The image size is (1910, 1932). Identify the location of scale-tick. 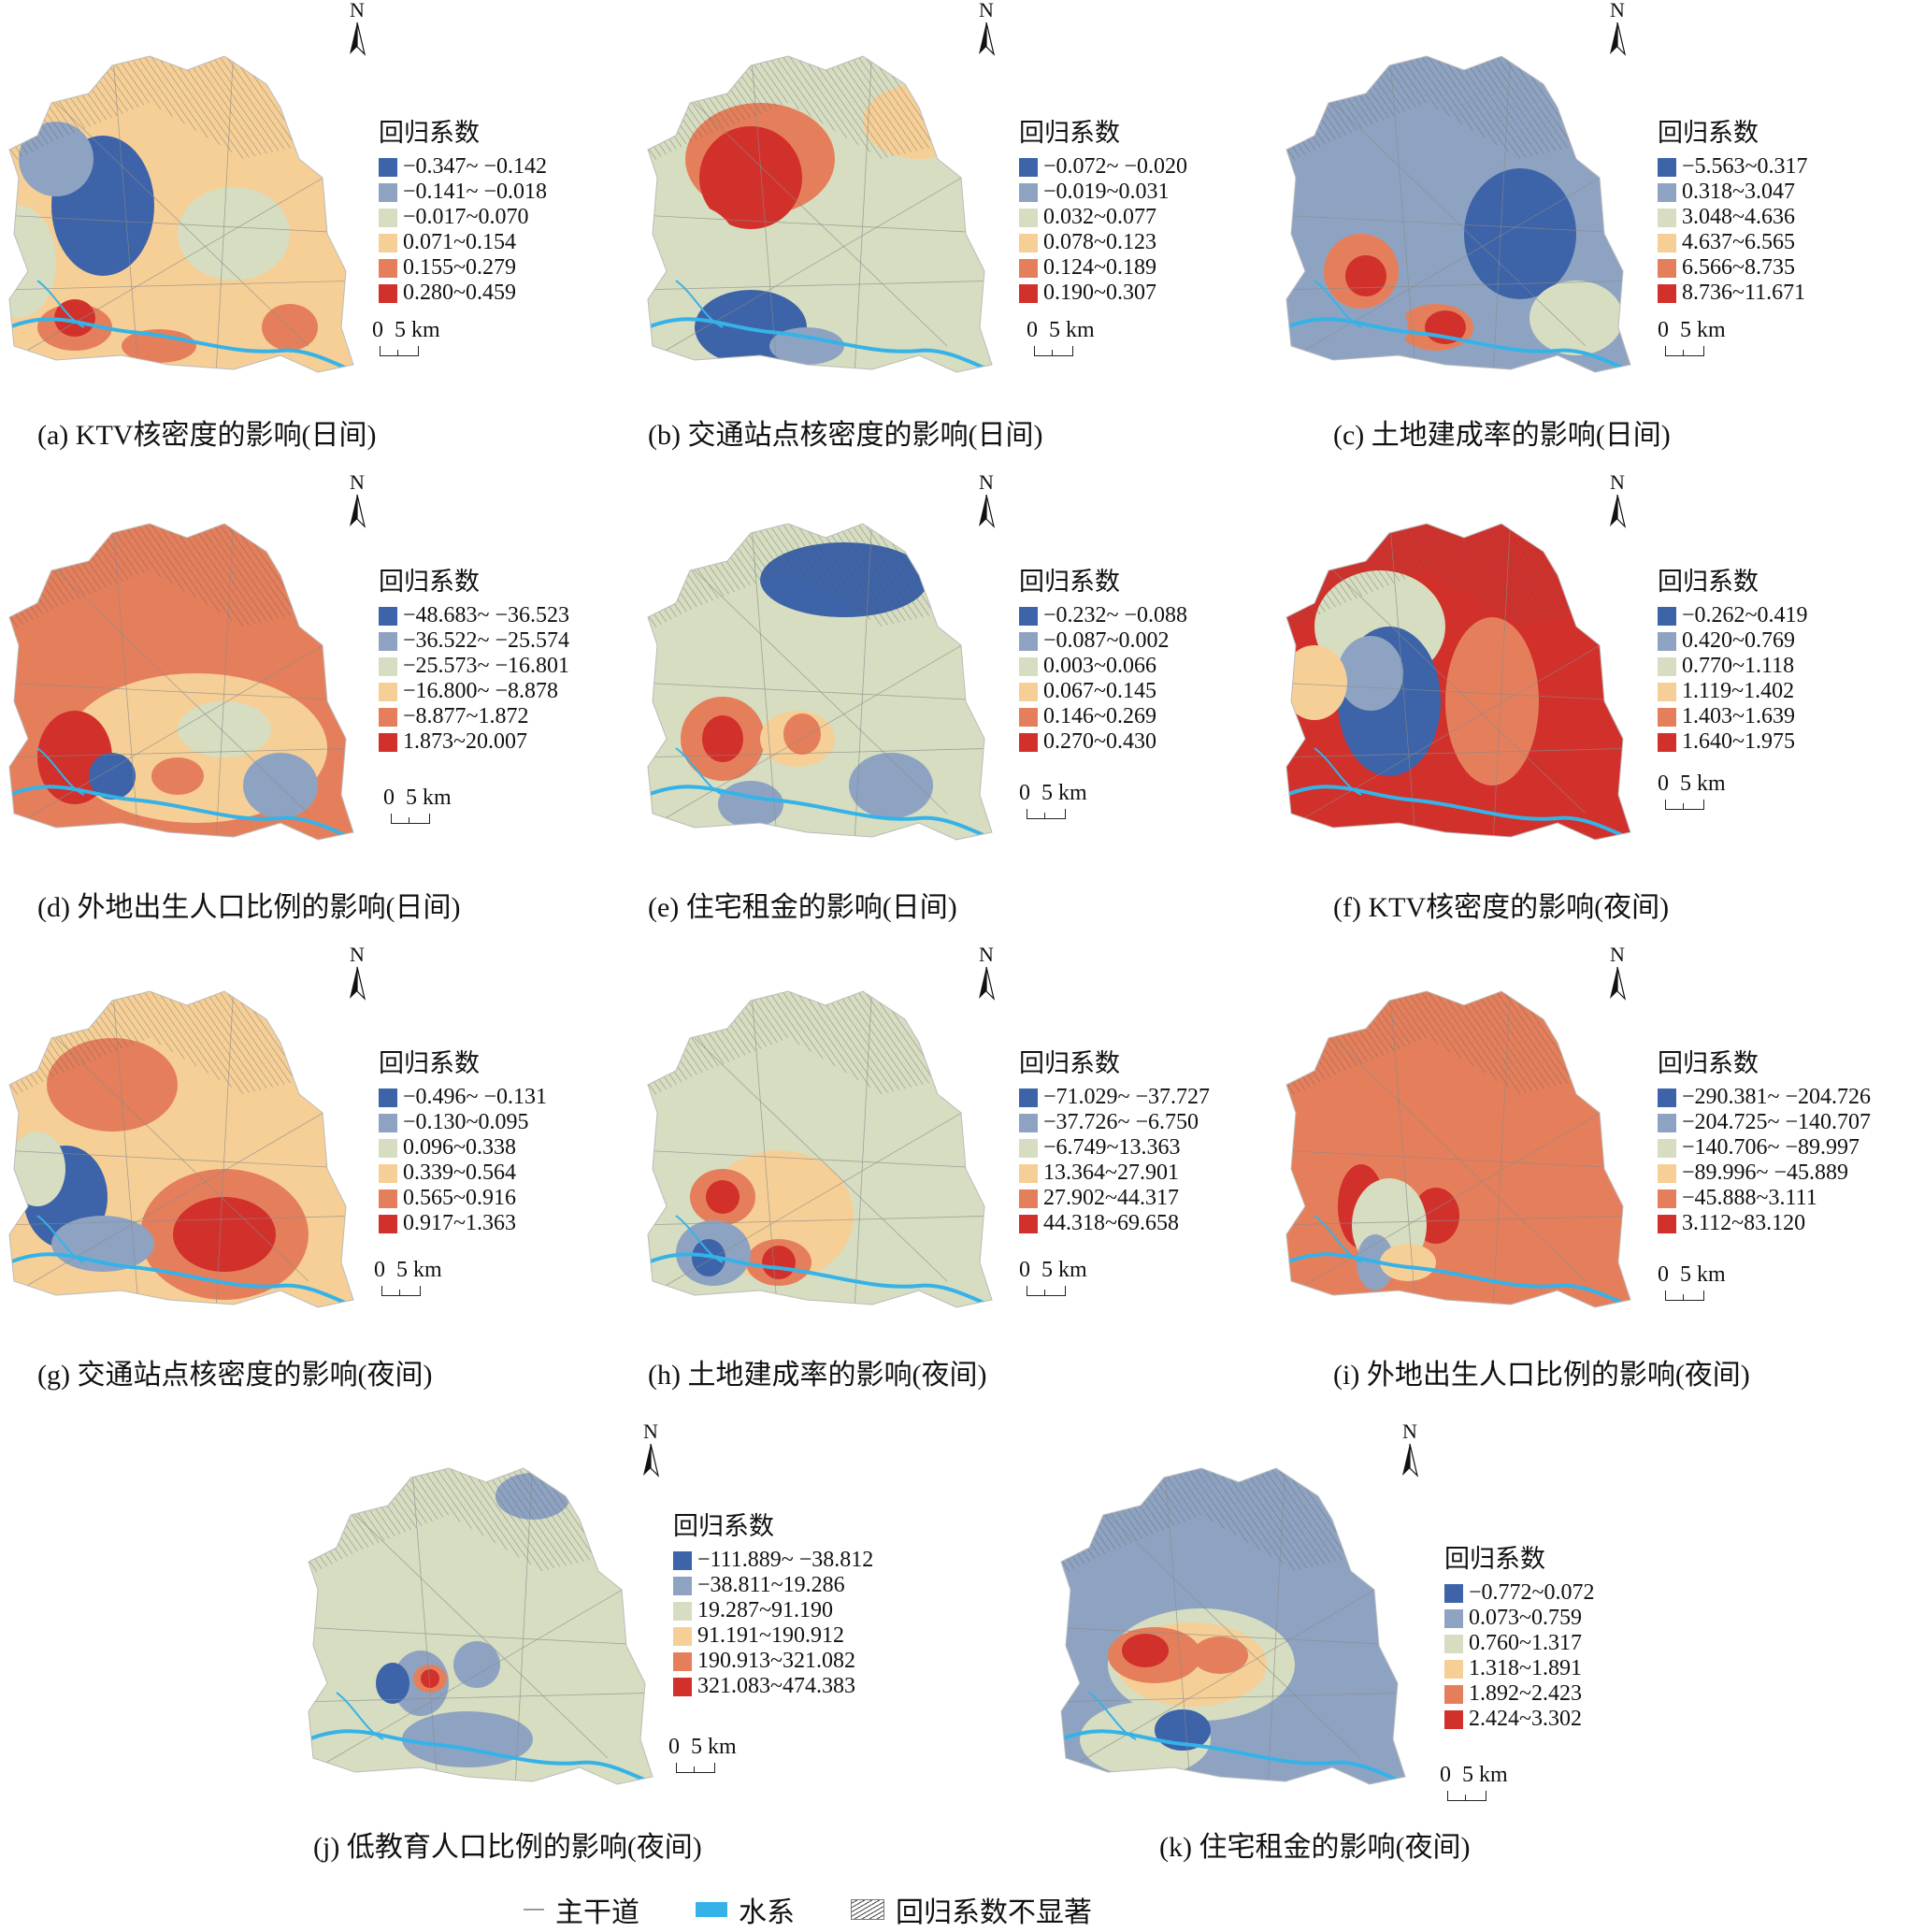
(694, 1769).